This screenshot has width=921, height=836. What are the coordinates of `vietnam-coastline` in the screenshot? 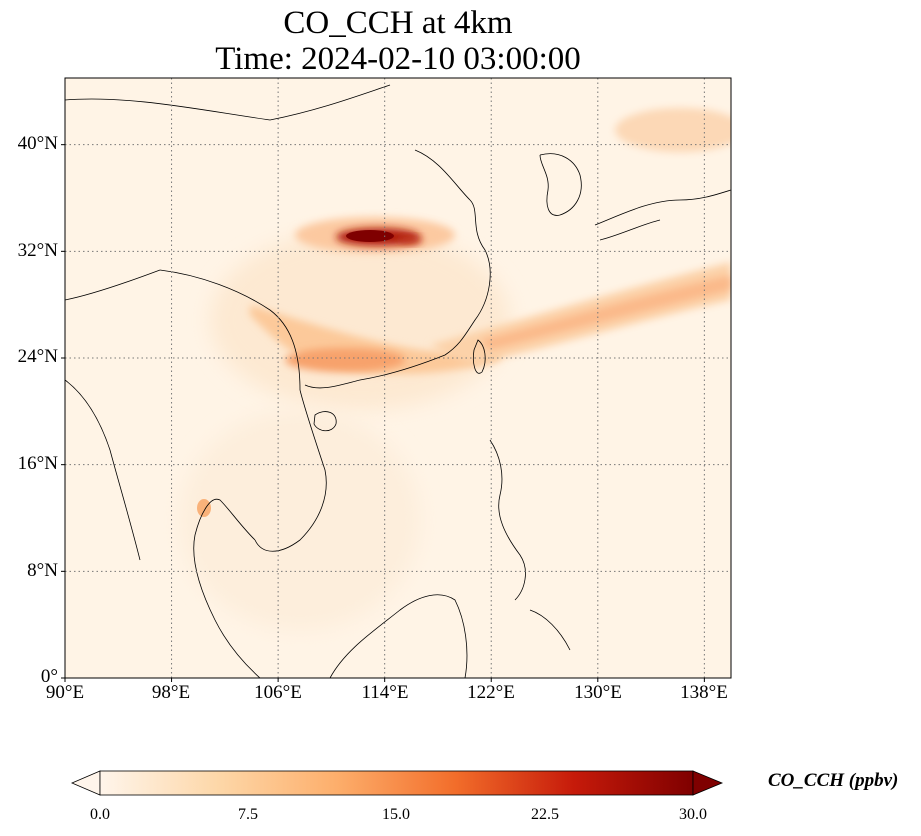 It's located at (290, 470).